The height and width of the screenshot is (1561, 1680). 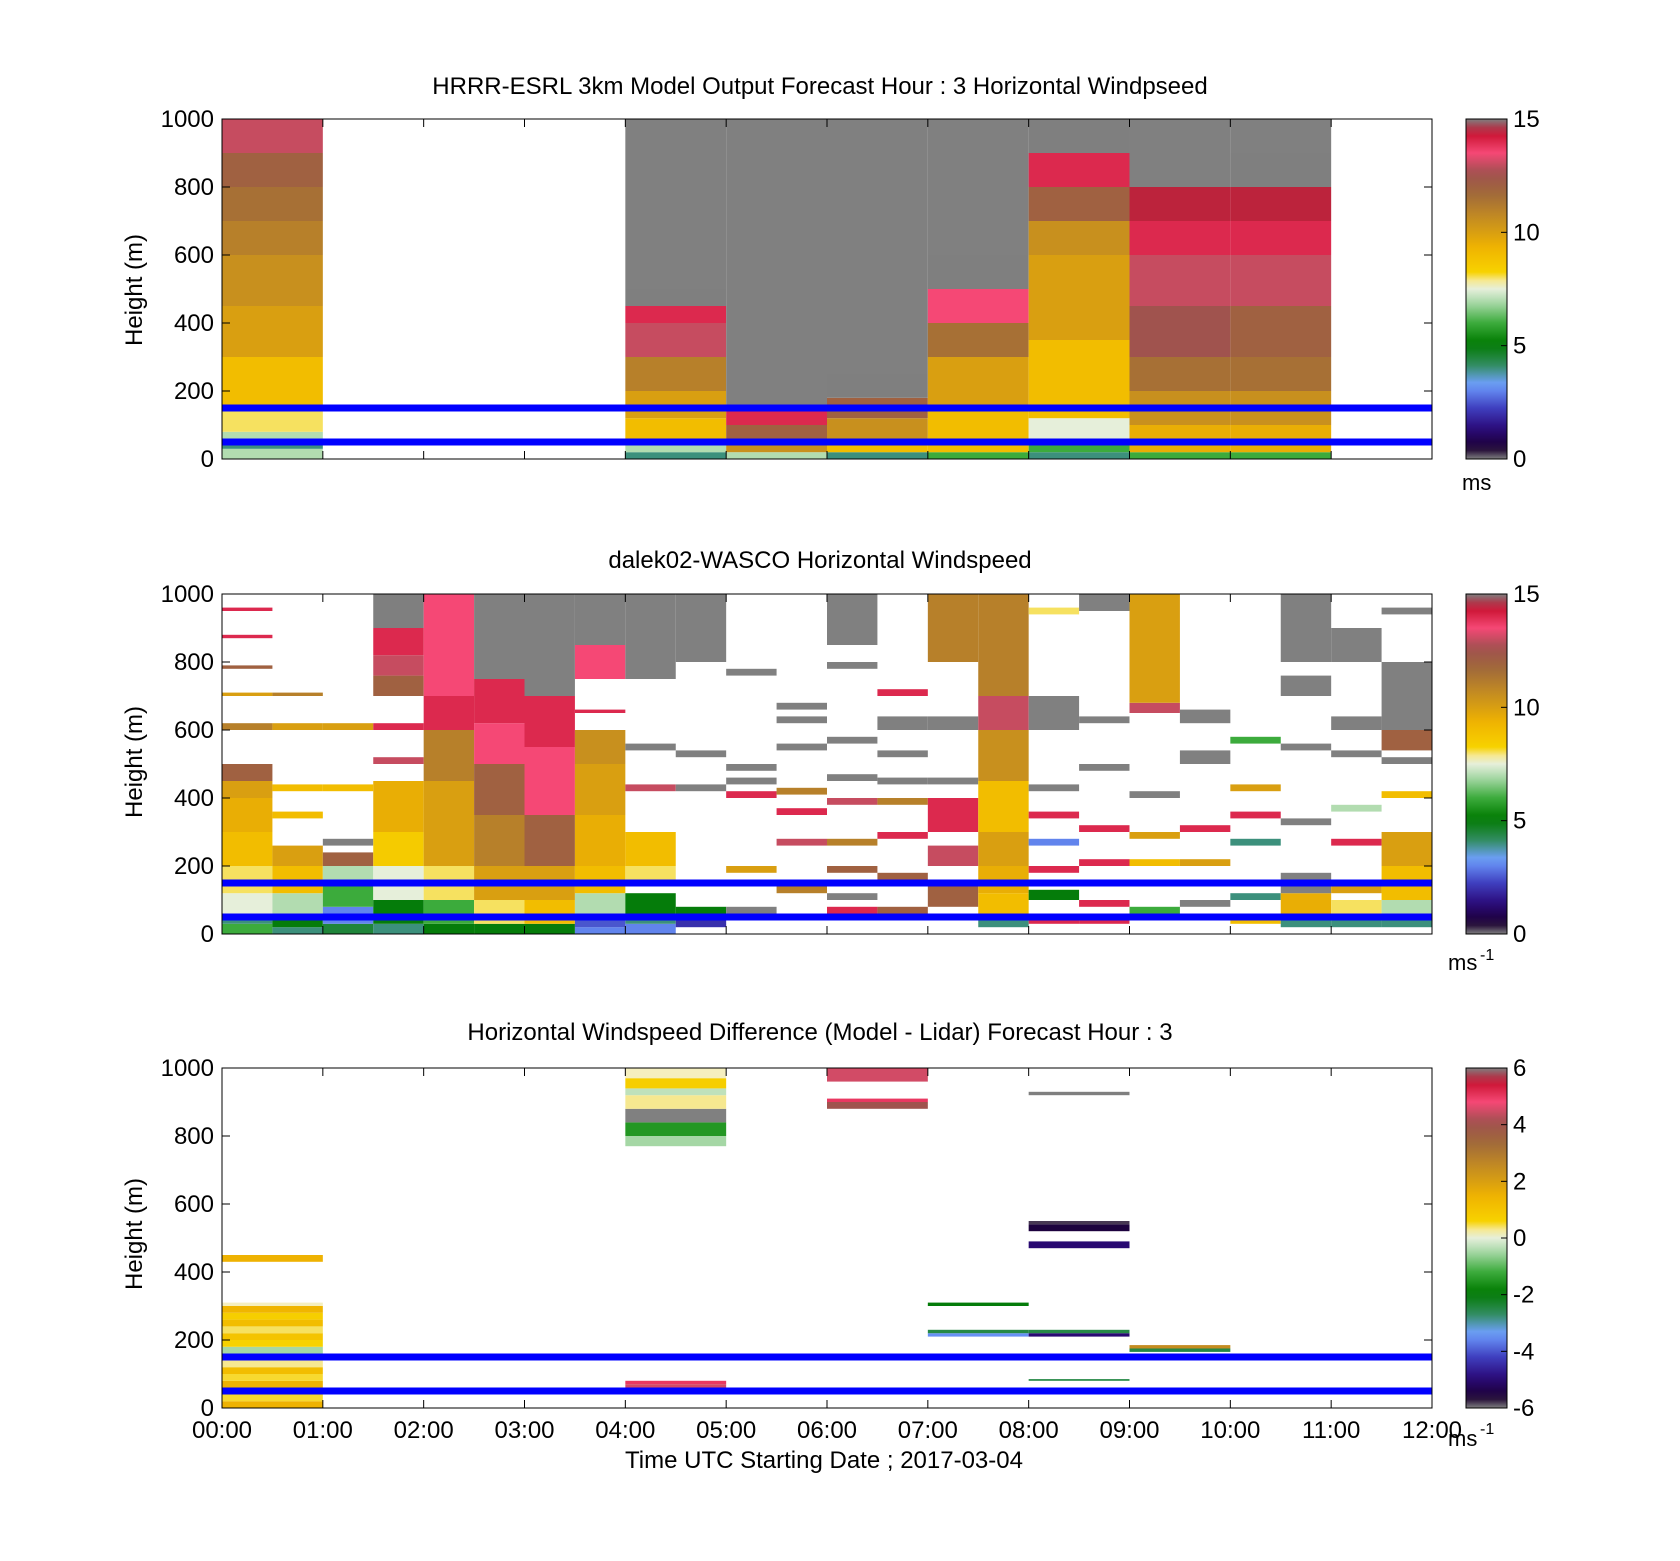 I want to click on colorbar-tick-label: 15, so click(x=1526, y=119).